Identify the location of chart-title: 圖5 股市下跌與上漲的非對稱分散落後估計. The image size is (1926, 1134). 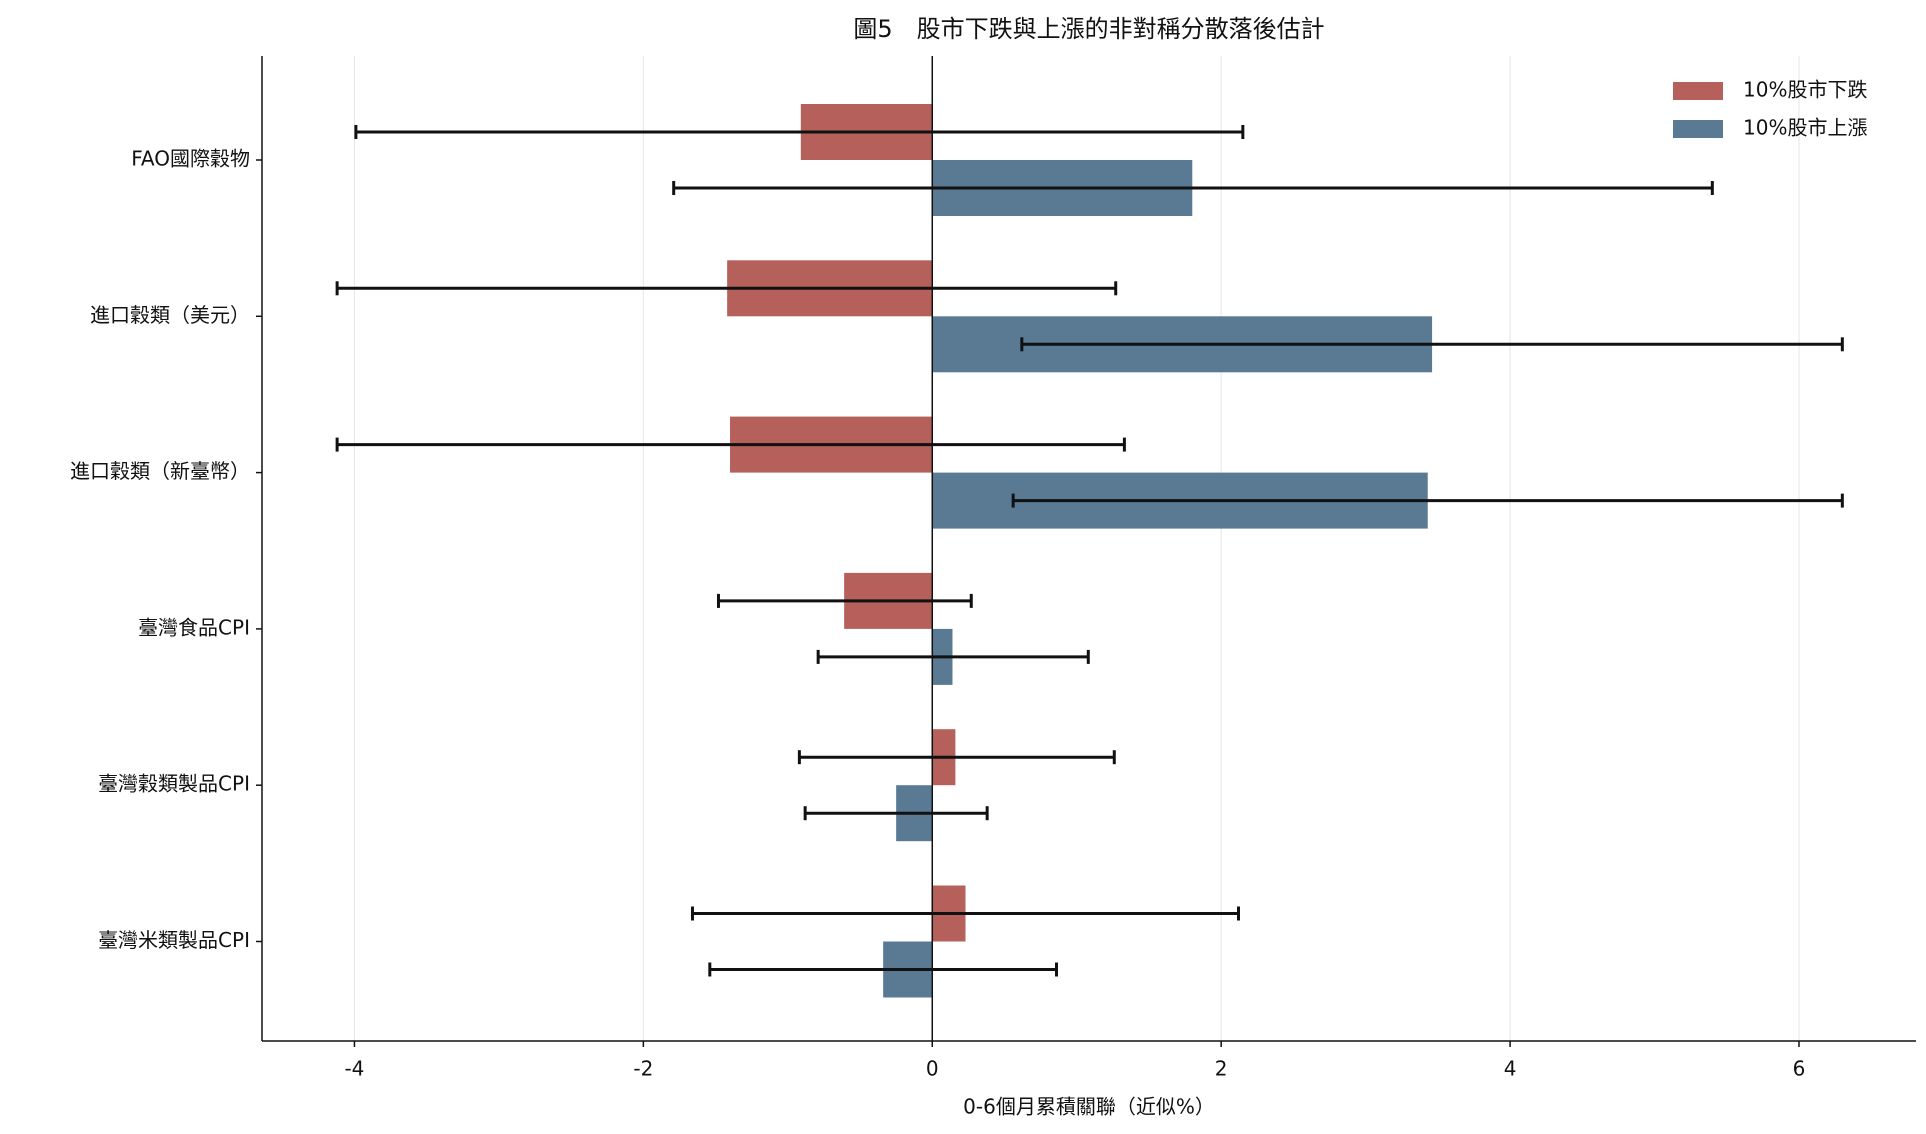
(1088, 29).